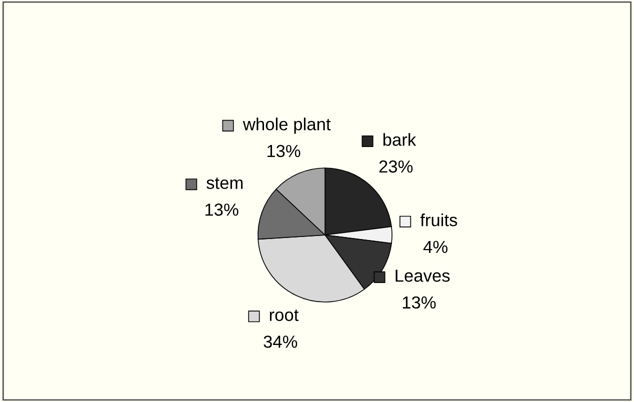  What do you see at coordinates (439, 220) in the screenshot?
I see `legend-label: fruits` at bounding box center [439, 220].